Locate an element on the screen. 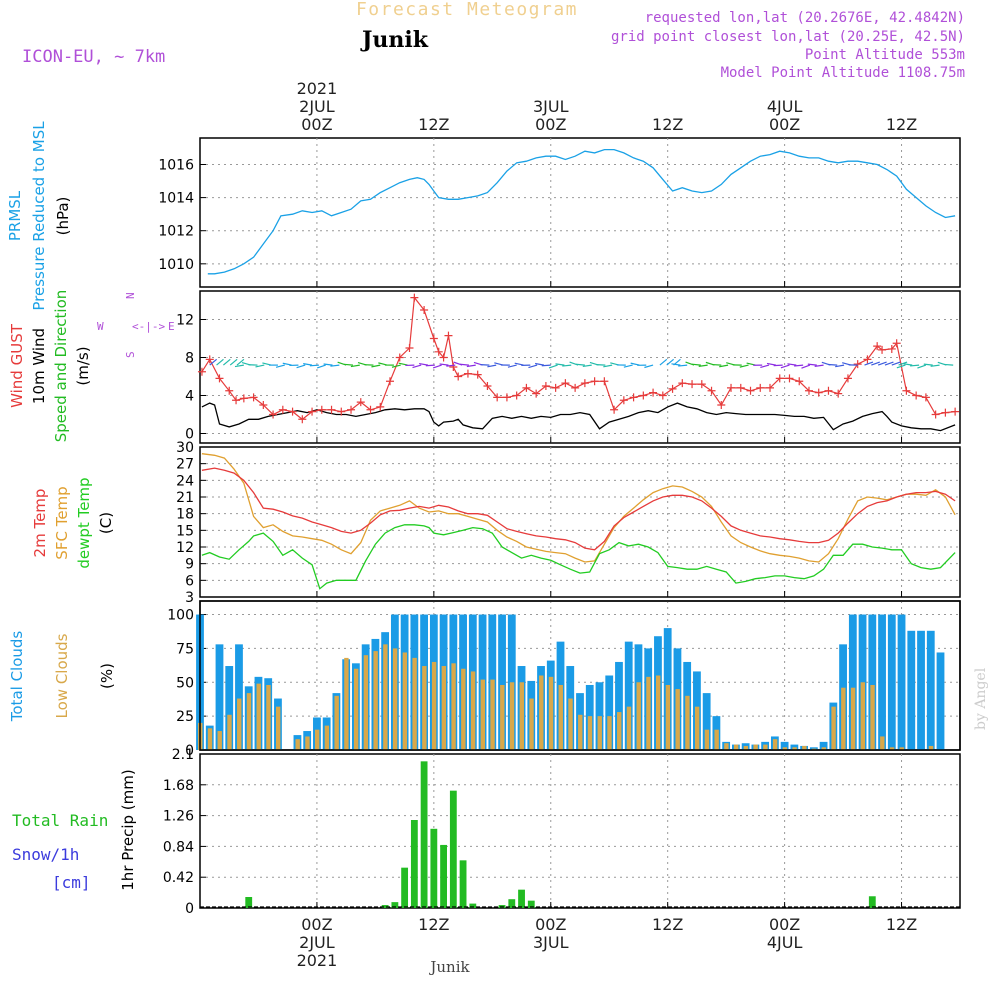  panel-y-label: 10m Wind is located at coordinates (39, 366).